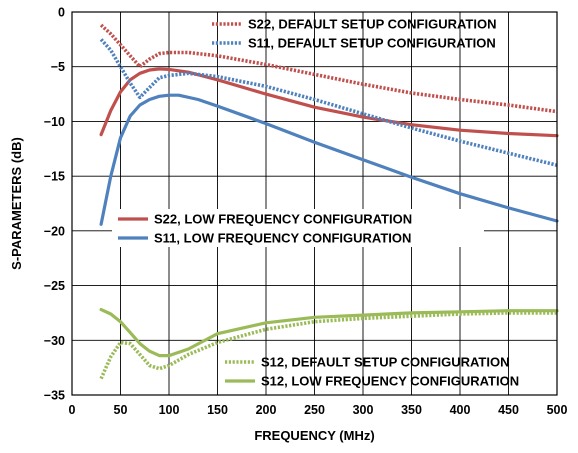  I want to click on x-tick-label: 50, so click(121, 410).